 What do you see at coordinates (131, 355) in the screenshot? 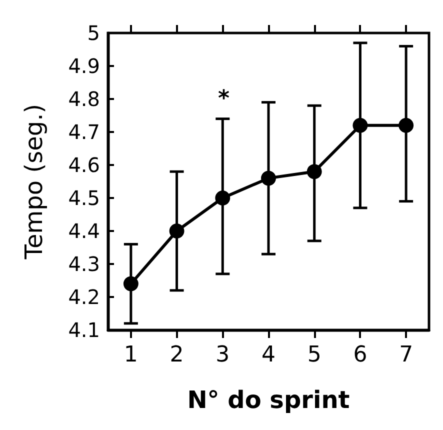
I see `x-tick-label: 1` at bounding box center [131, 355].